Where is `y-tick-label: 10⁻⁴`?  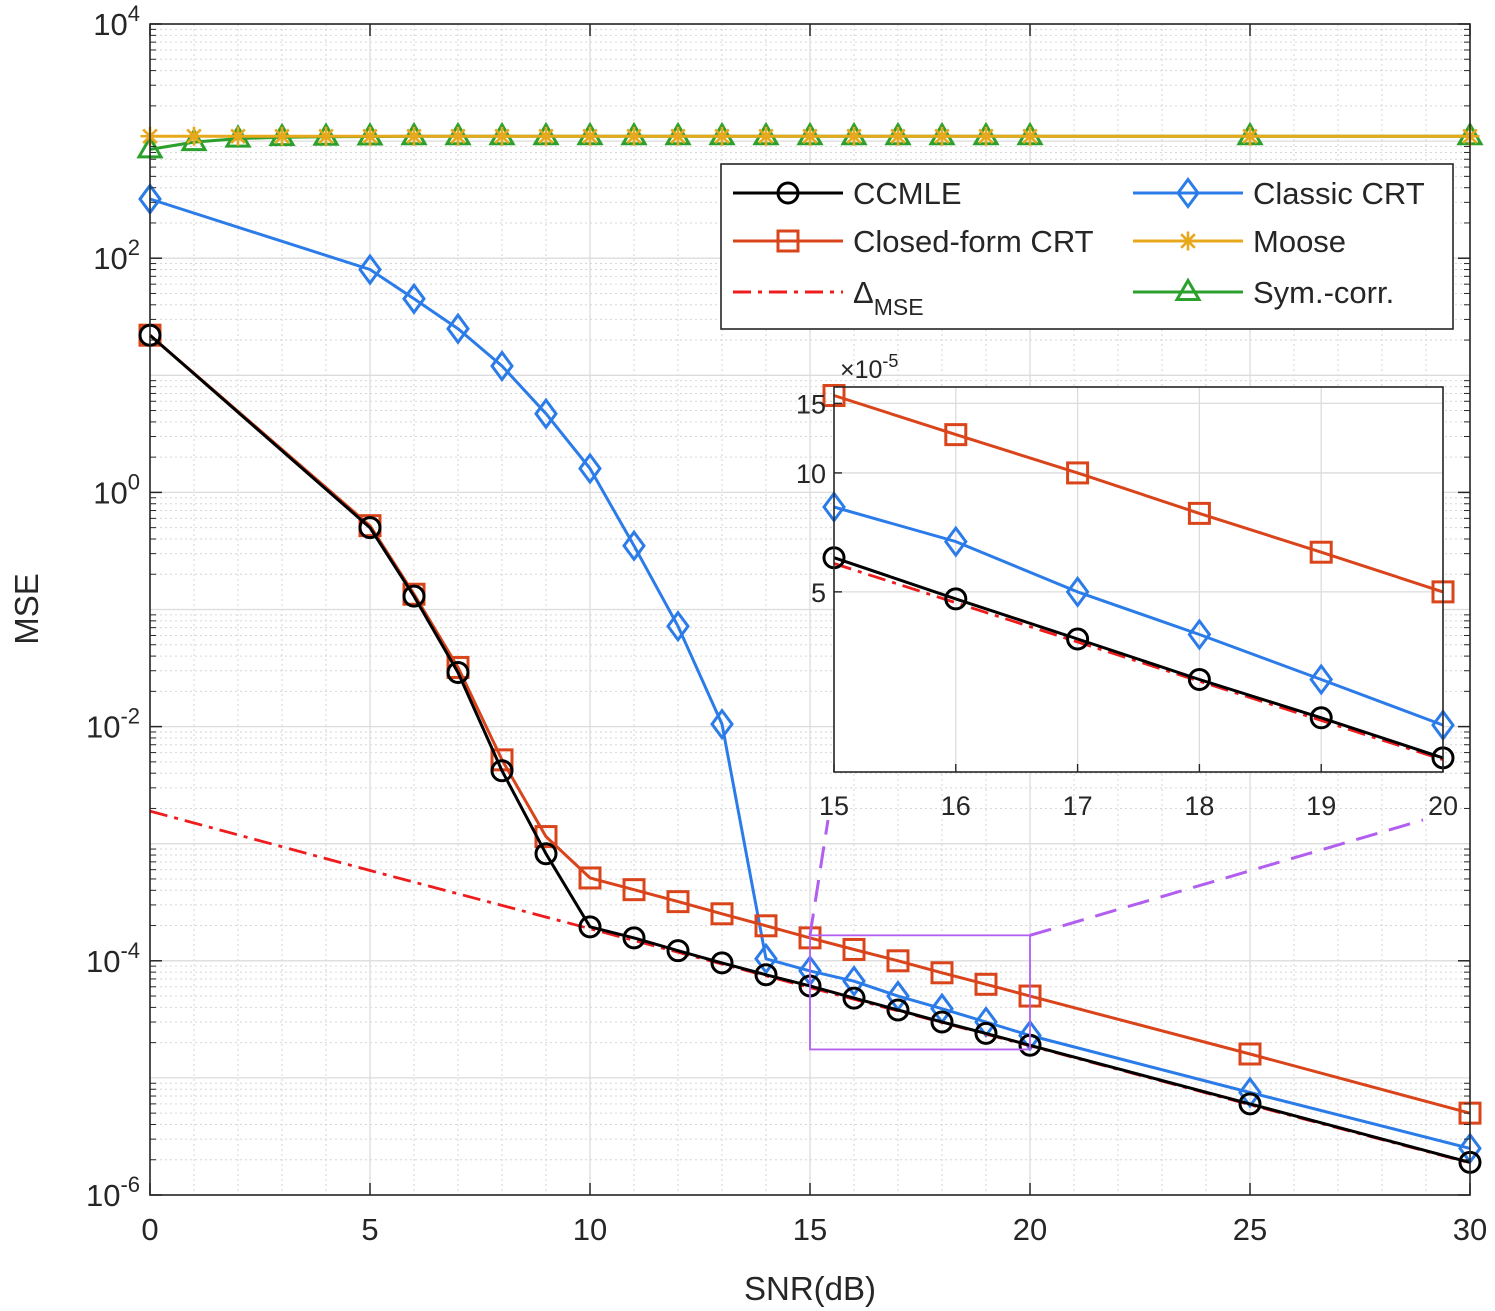 y-tick-label: 10⁻⁴ is located at coordinates (113, 958).